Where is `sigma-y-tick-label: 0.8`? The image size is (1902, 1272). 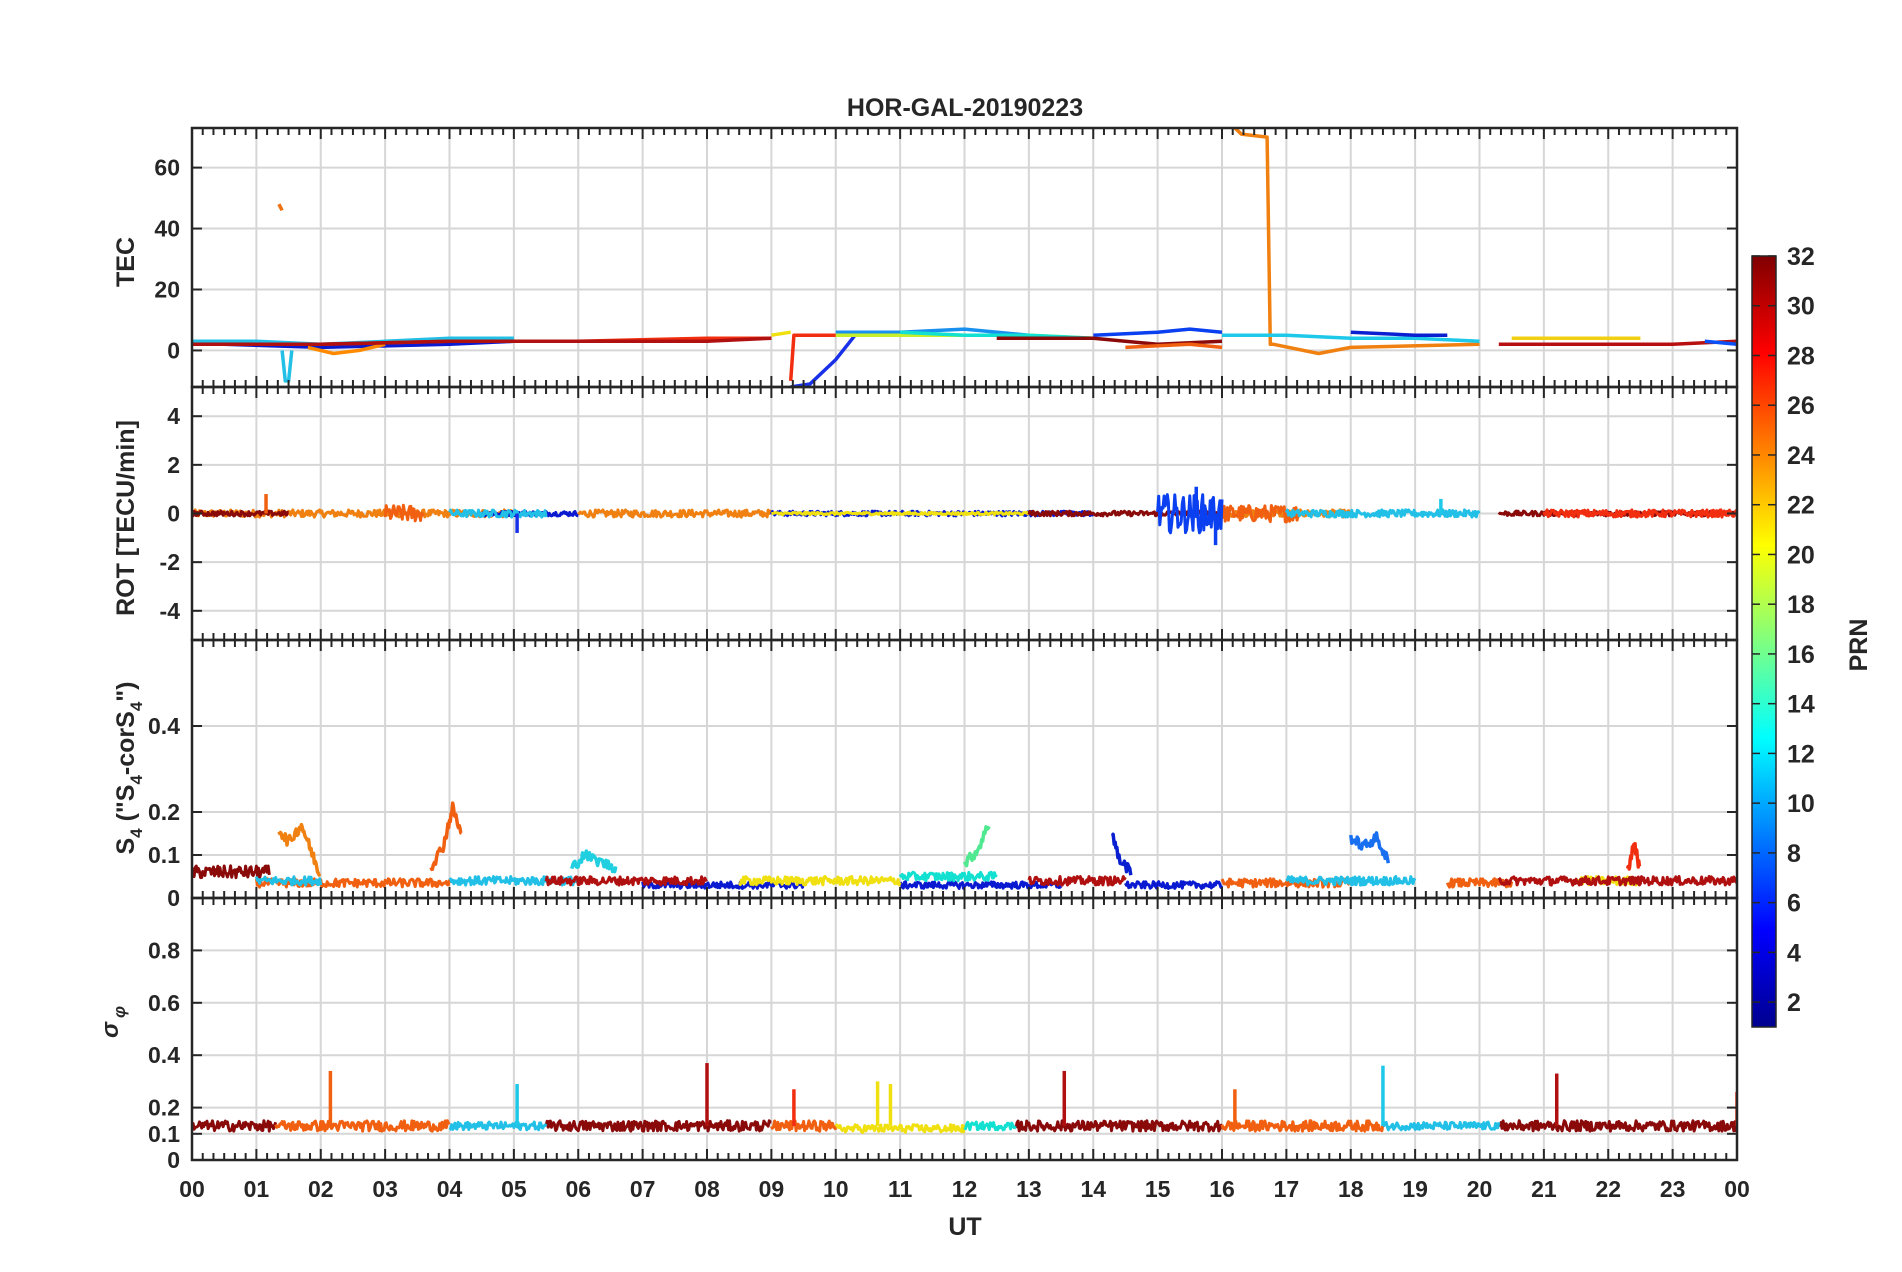
sigma-y-tick-label: 0.8 is located at coordinates (164, 950).